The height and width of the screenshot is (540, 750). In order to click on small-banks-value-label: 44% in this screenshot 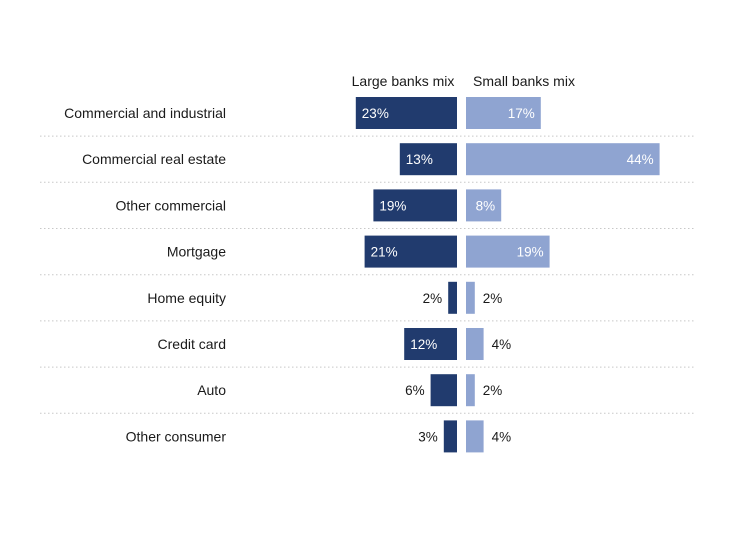, I will do `click(640, 159)`.